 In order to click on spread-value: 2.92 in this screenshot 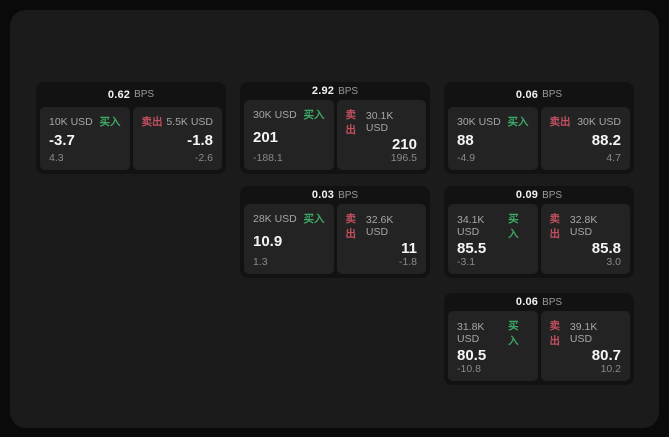, I will do `click(323, 91)`.